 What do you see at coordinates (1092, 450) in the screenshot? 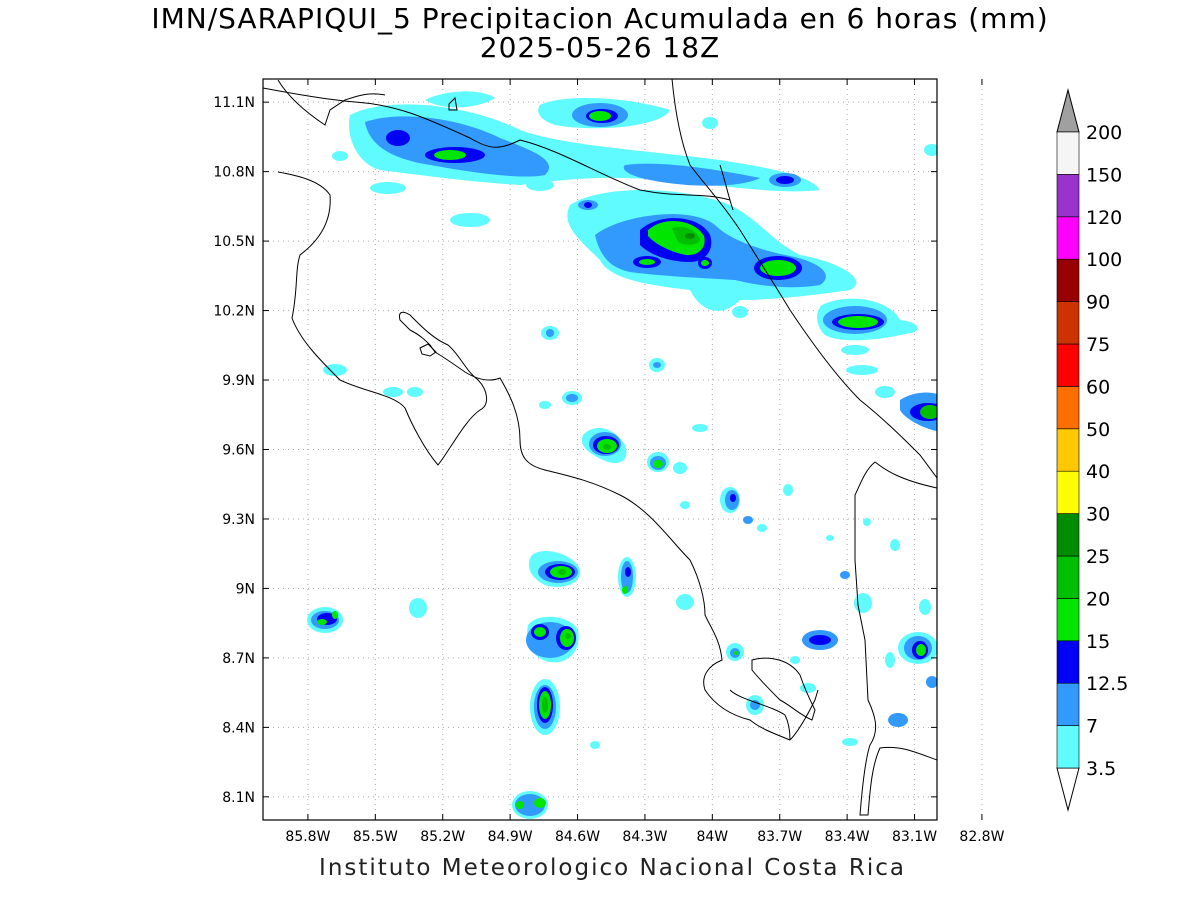
I see `colorbar-legend: 3.5 7 12.5 15 20 25 30 40 50 60 75 90 100 120 150 200` at bounding box center [1092, 450].